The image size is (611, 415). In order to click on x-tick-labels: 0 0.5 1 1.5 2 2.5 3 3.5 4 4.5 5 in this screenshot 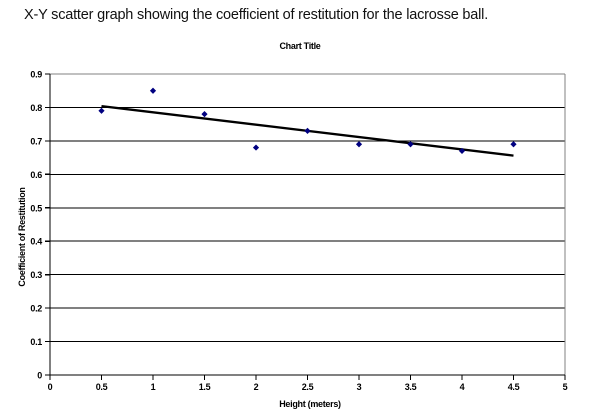, I will do `click(308, 387)`.